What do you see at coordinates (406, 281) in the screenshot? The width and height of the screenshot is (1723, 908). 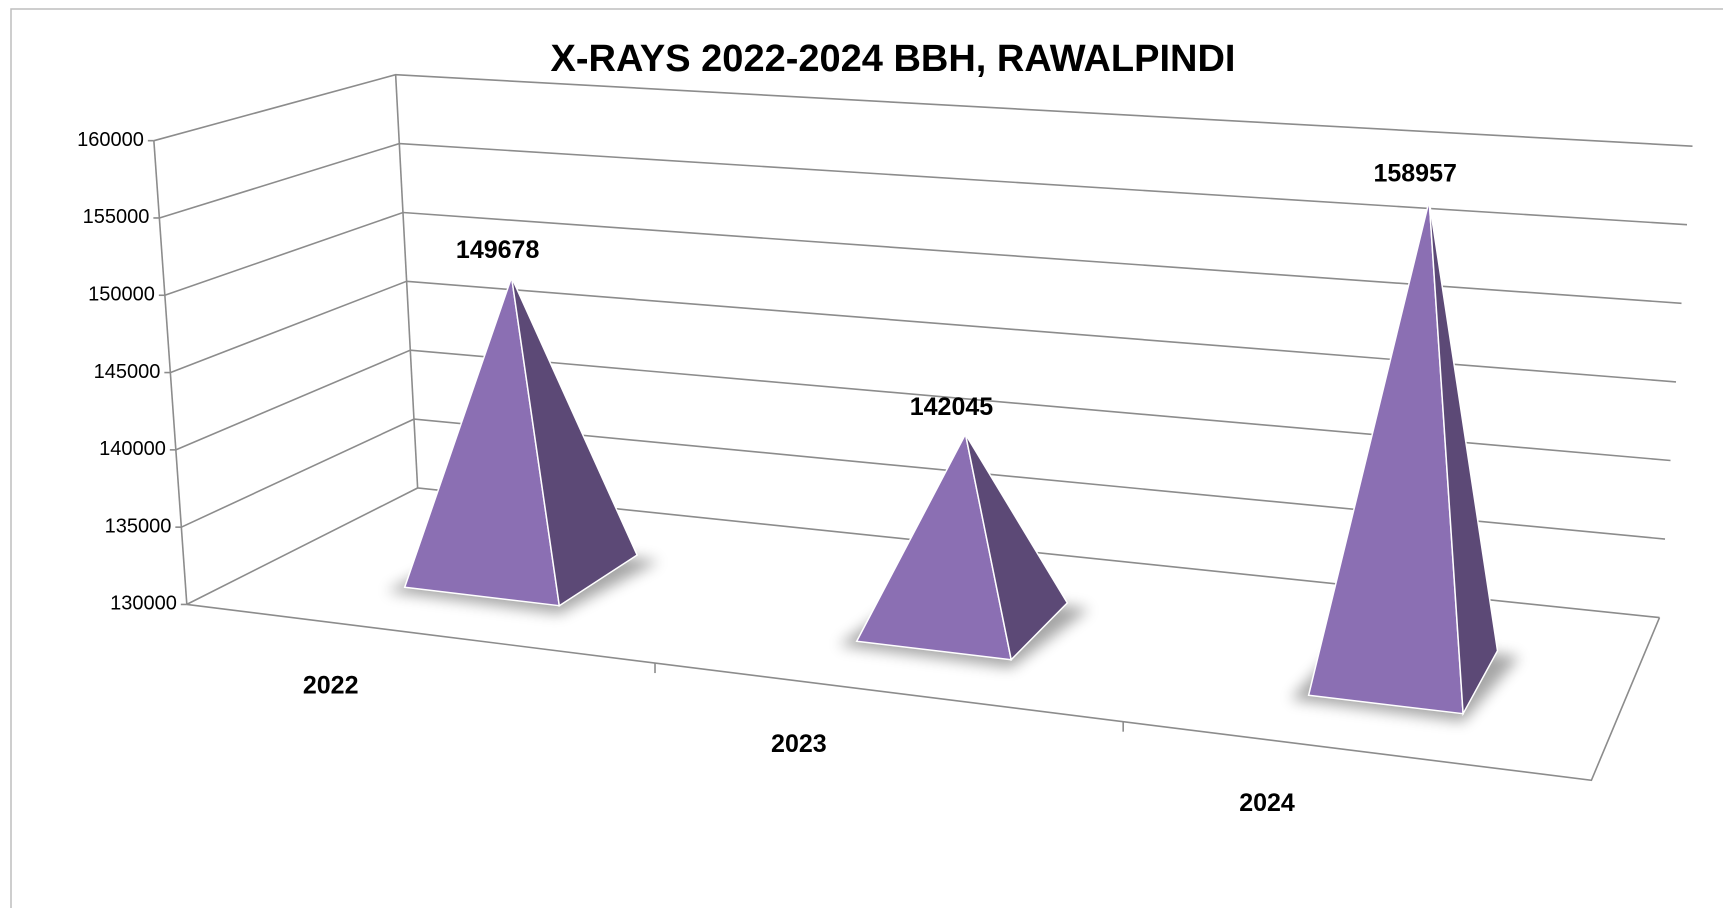 I see `back-axis-line` at bounding box center [406, 281].